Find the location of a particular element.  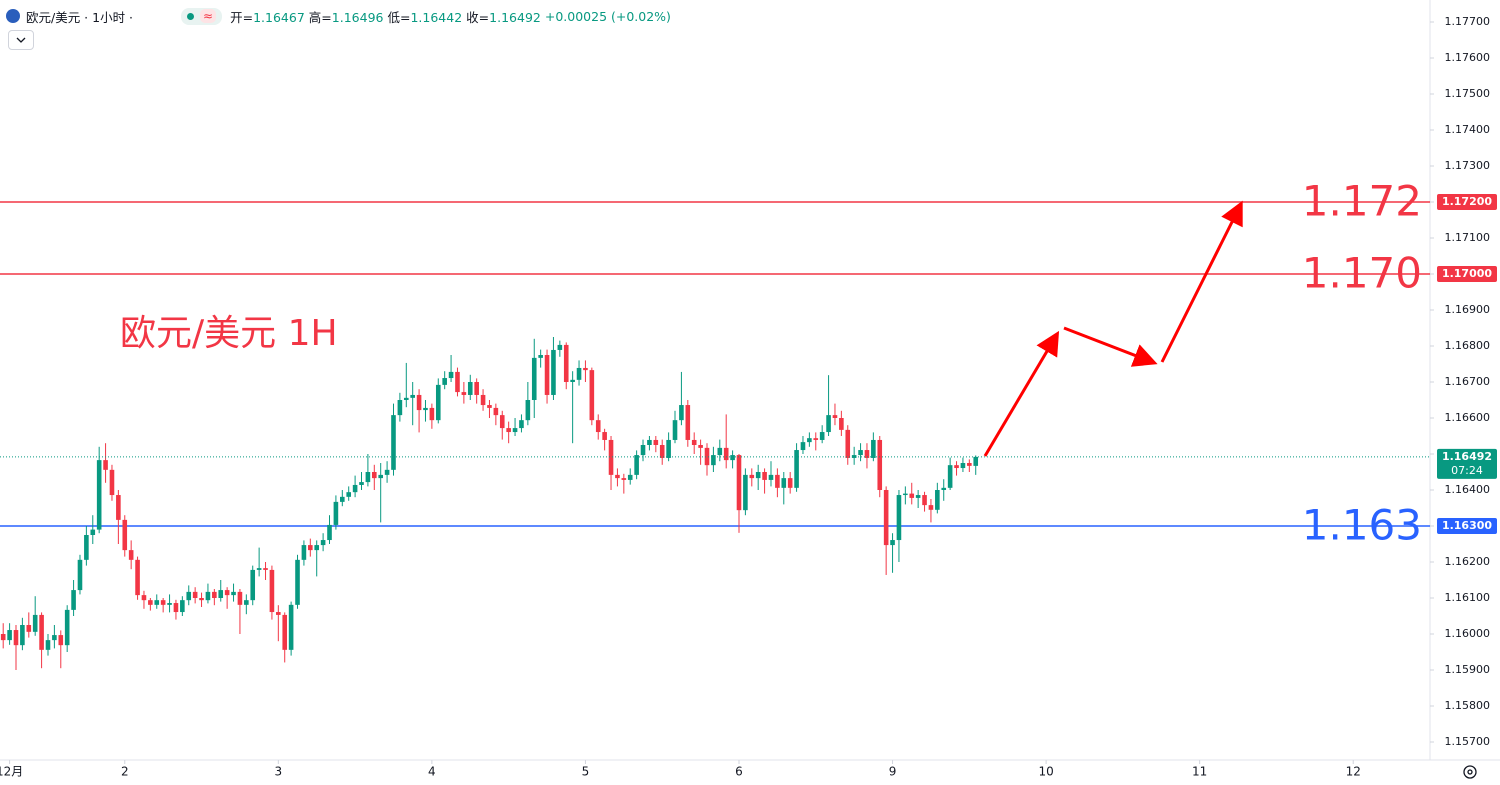

settings-icon is located at coordinates (1470, 772).